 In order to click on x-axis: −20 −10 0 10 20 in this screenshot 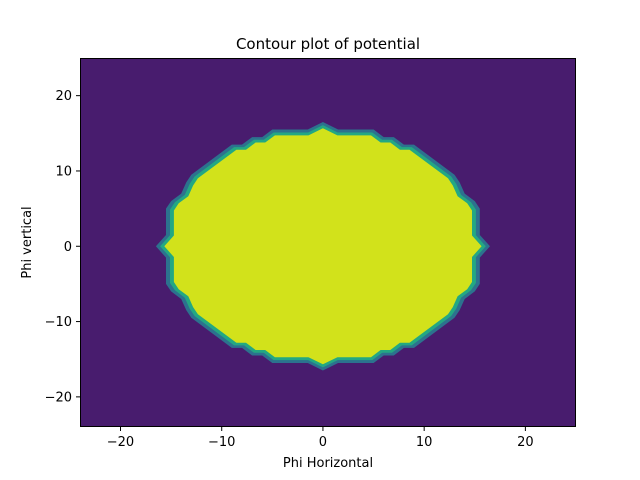, I will do `click(320, 438)`.